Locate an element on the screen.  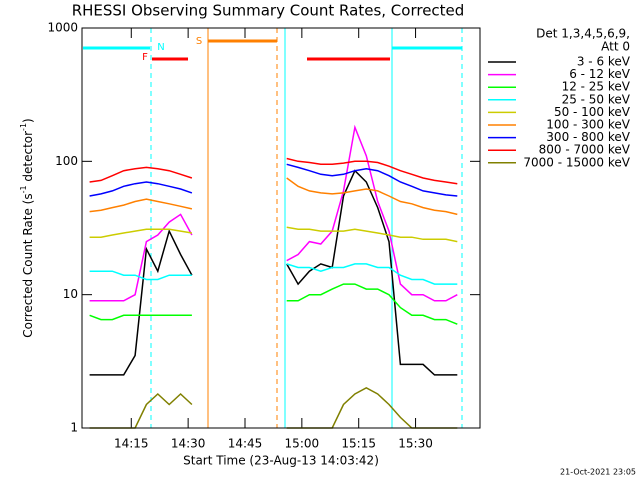
x-tick-label: 15:30 is located at coordinates (415, 444).